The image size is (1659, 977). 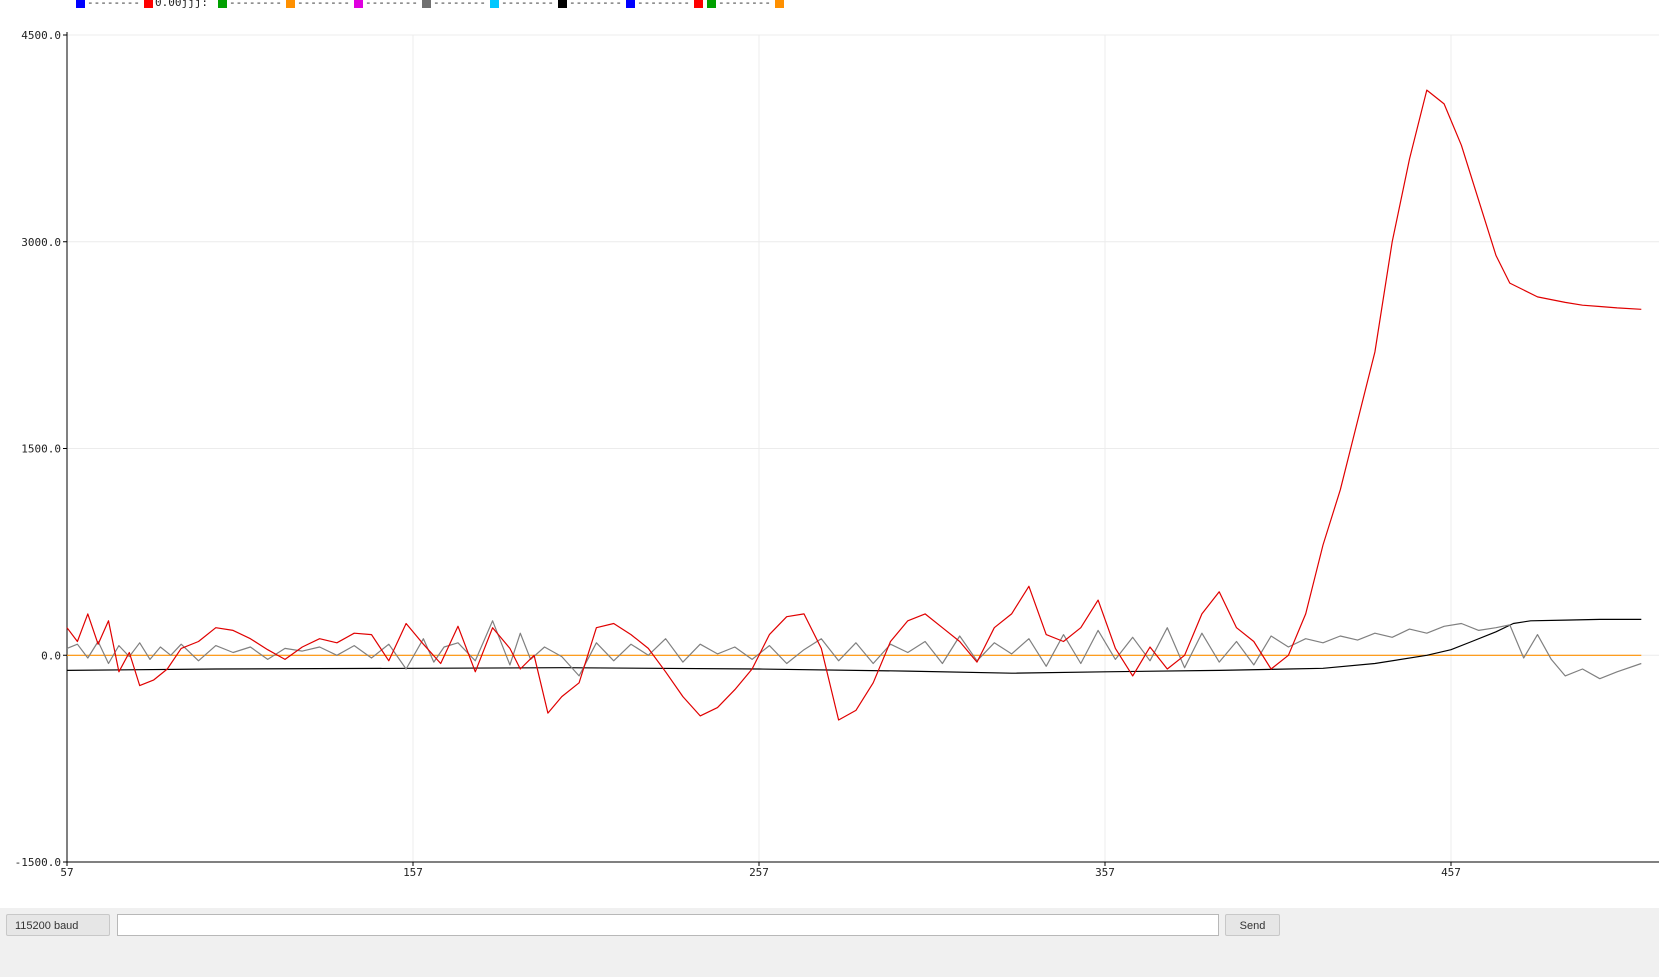 What do you see at coordinates (41, 35) in the screenshot?
I see `y-tick-label: 4500.0` at bounding box center [41, 35].